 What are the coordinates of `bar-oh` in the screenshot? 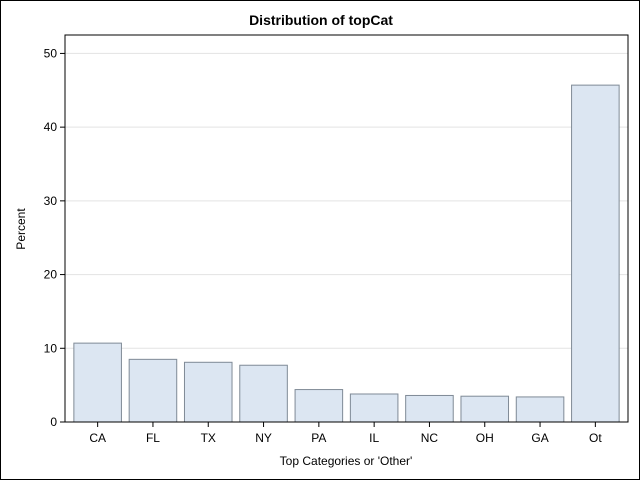 It's located at (485, 409).